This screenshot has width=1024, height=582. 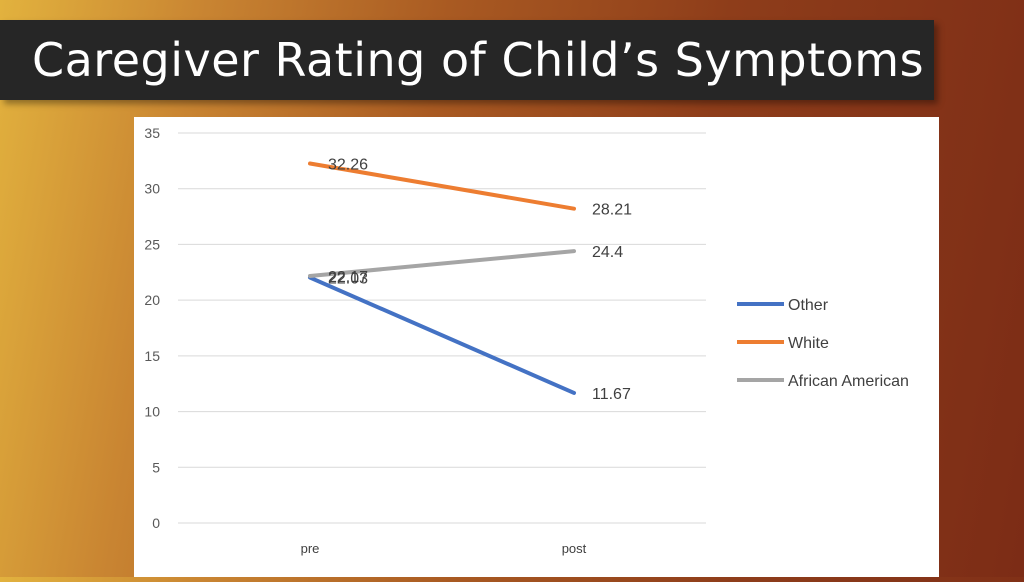 I want to click on legend: Other White African American, so click(x=823, y=343).